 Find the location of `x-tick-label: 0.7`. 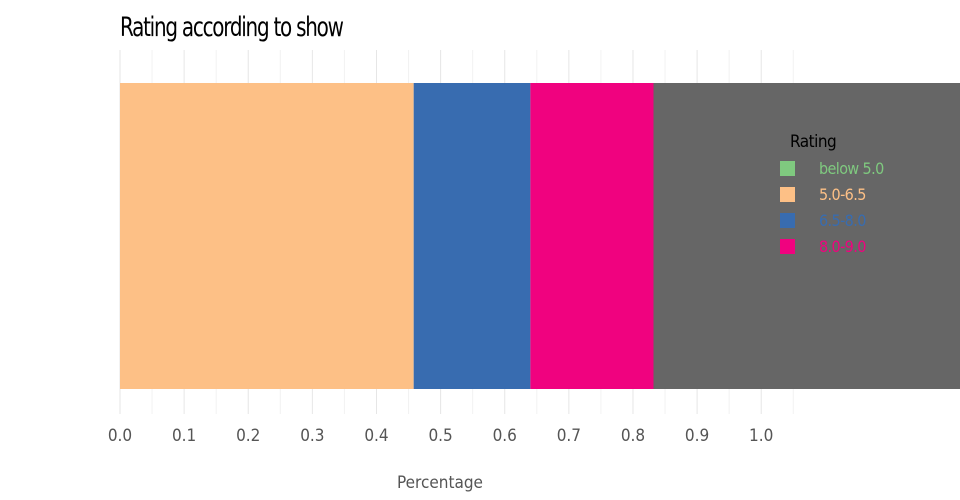

x-tick-label: 0.7 is located at coordinates (569, 436).